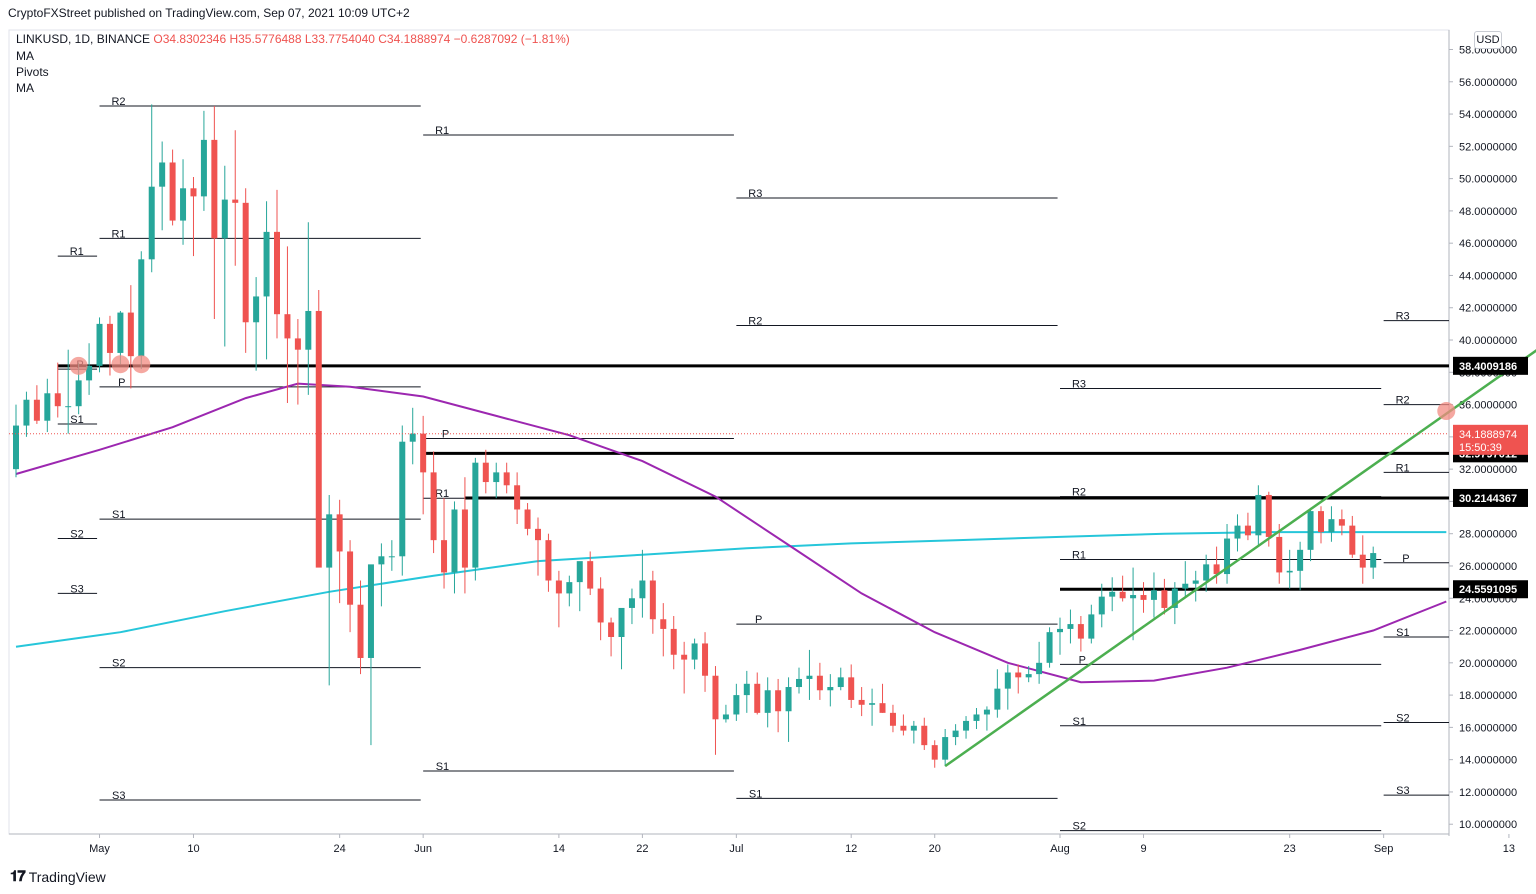 The image size is (1536, 894). Describe the element at coordinates (1488, 406) in the screenshot. I see `price-tick-label: 36.0000000` at that location.